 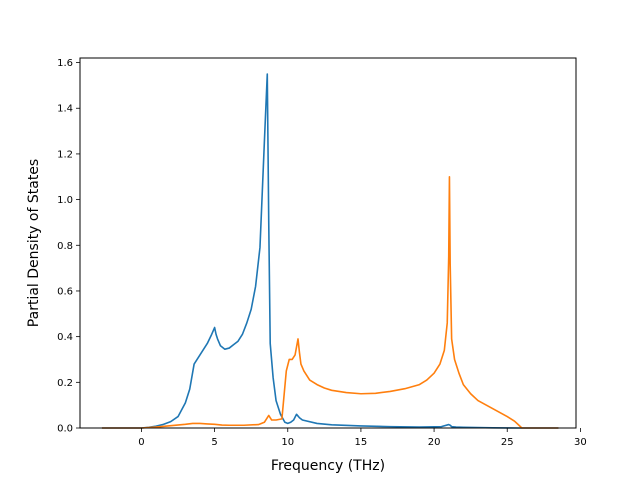 I want to click on x-tick-label: 25, so click(x=507, y=442).